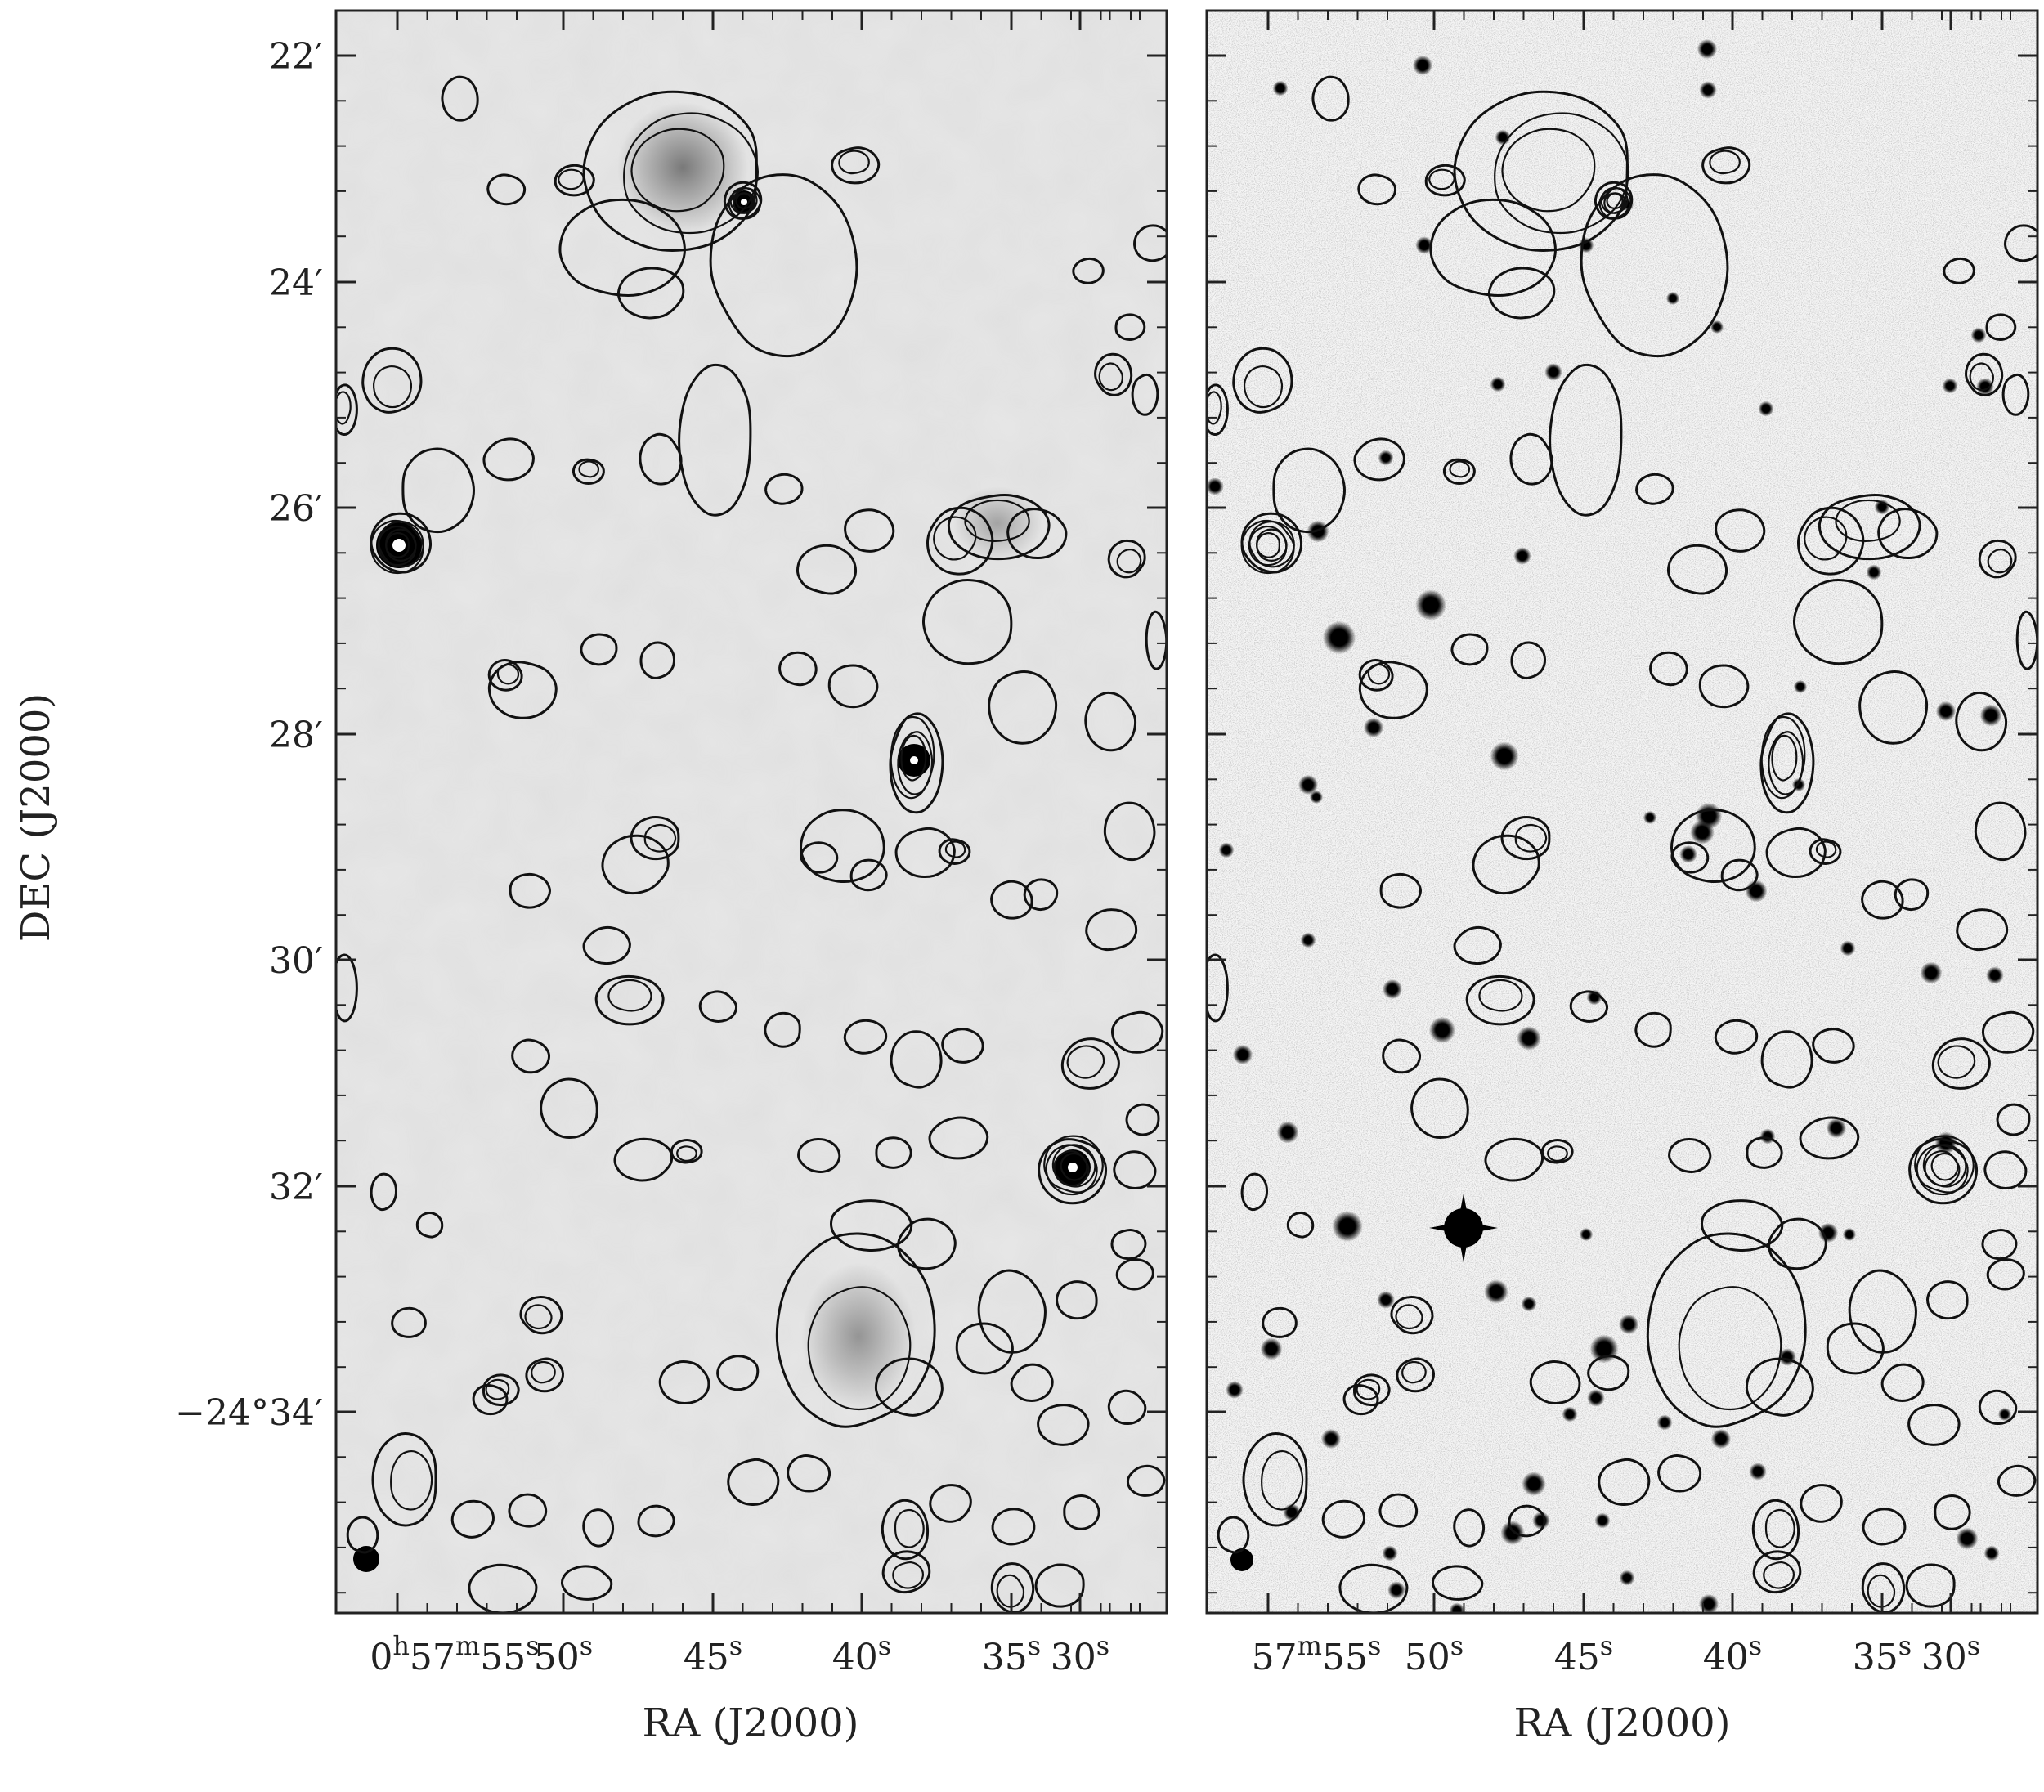 The image size is (2044, 1792). Describe the element at coordinates (1317, 1654) in the screenshot. I see `ra-tick-label: 57m55s` at that location.